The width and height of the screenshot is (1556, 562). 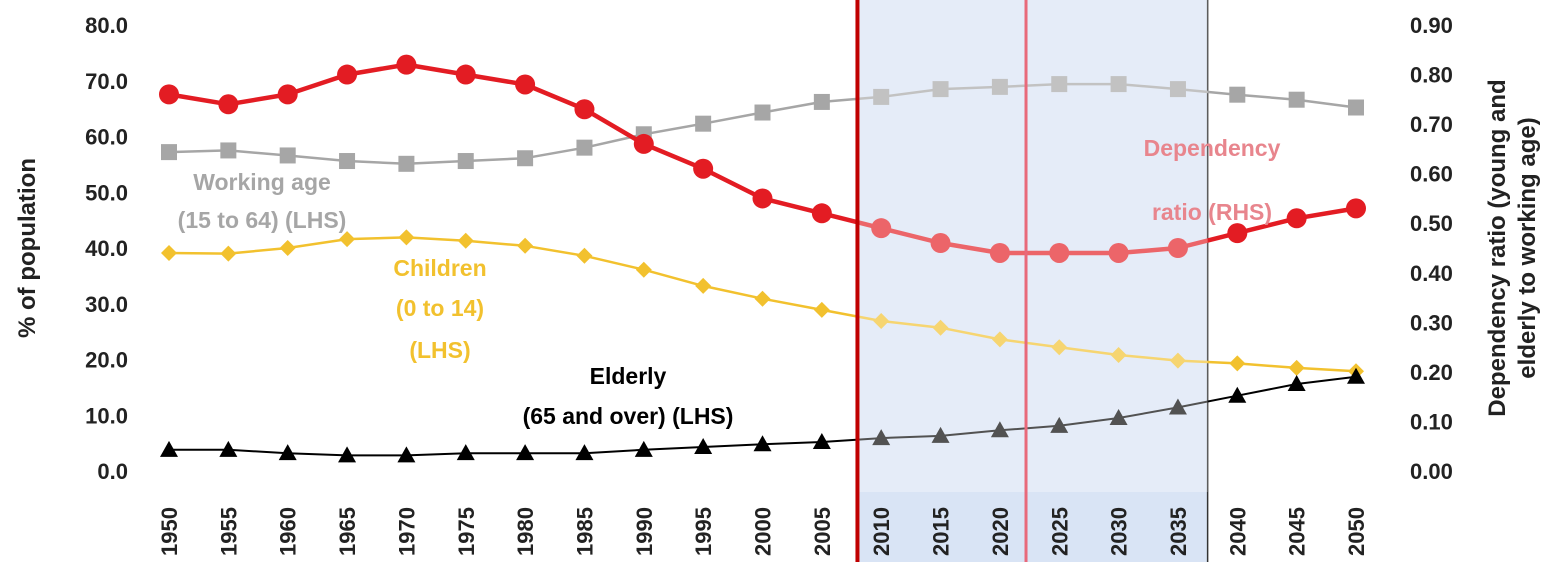 What do you see at coordinates (1297, 531) in the screenshot?
I see `x-tick-label: 2045` at bounding box center [1297, 531].